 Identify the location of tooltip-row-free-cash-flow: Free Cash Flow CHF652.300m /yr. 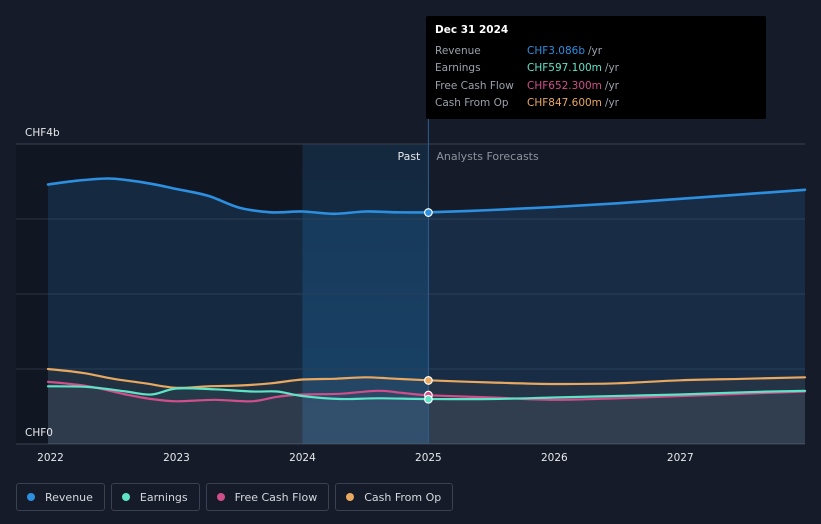
(596, 86).